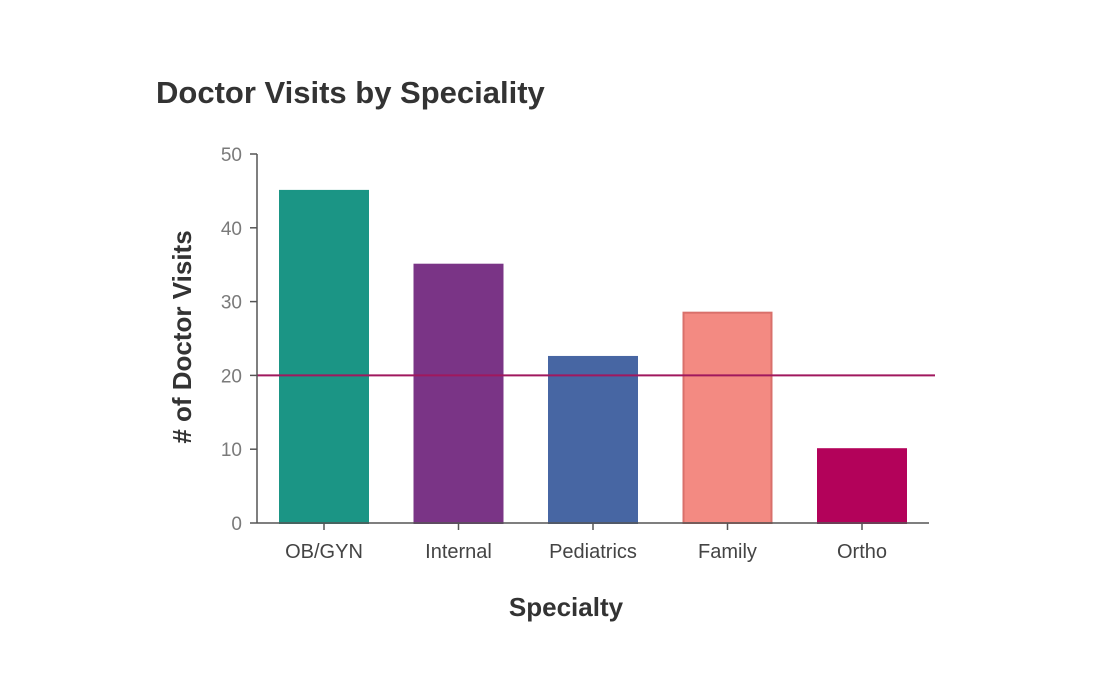  Describe the element at coordinates (566, 607) in the screenshot. I see `x-axis-title: Specialty` at that location.